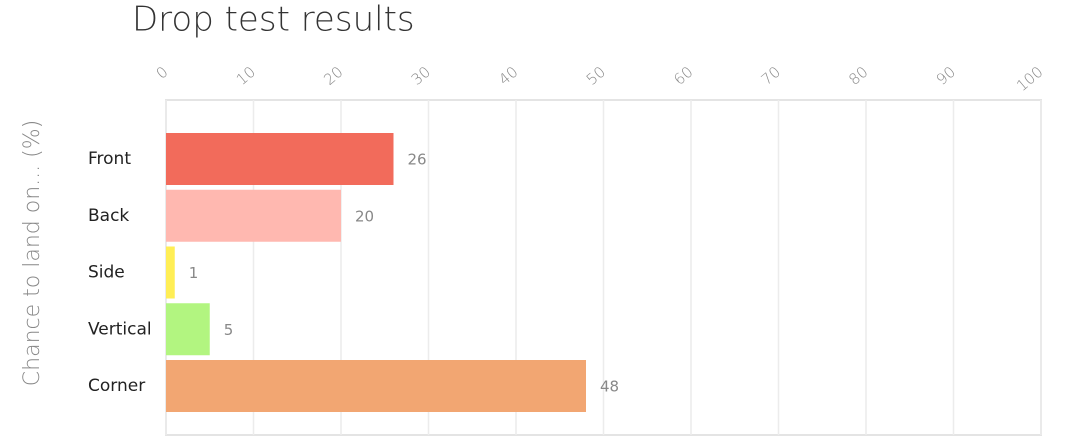 This screenshot has height=446, width=1080. What do you see at coordinates (120, 329) in the screenshot?
I see `y-tick-label: Vertical` at bounding box center [120, 329].